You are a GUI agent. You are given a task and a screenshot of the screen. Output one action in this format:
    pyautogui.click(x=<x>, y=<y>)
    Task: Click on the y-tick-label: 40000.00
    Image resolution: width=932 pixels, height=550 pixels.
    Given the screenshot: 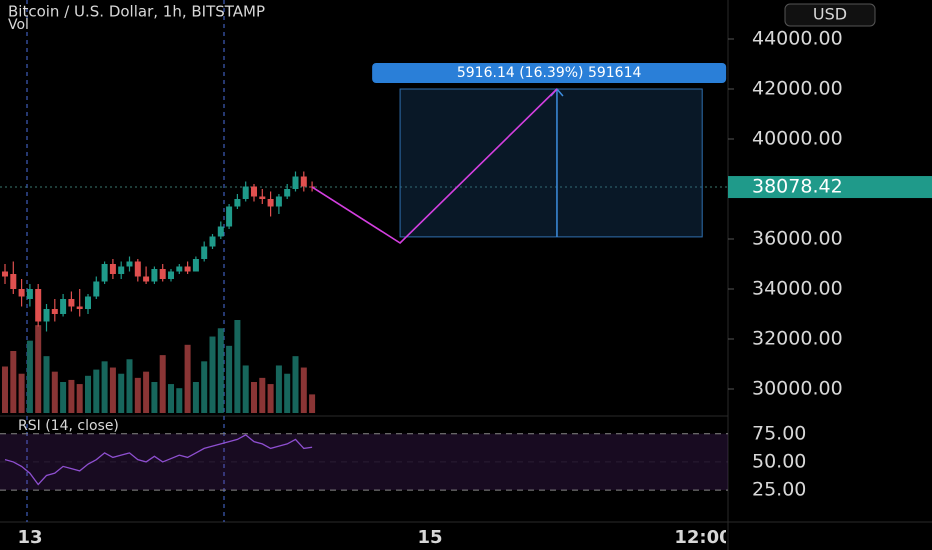 What is the action you would take?
    pyautogui.click(x=797, y=139)
    